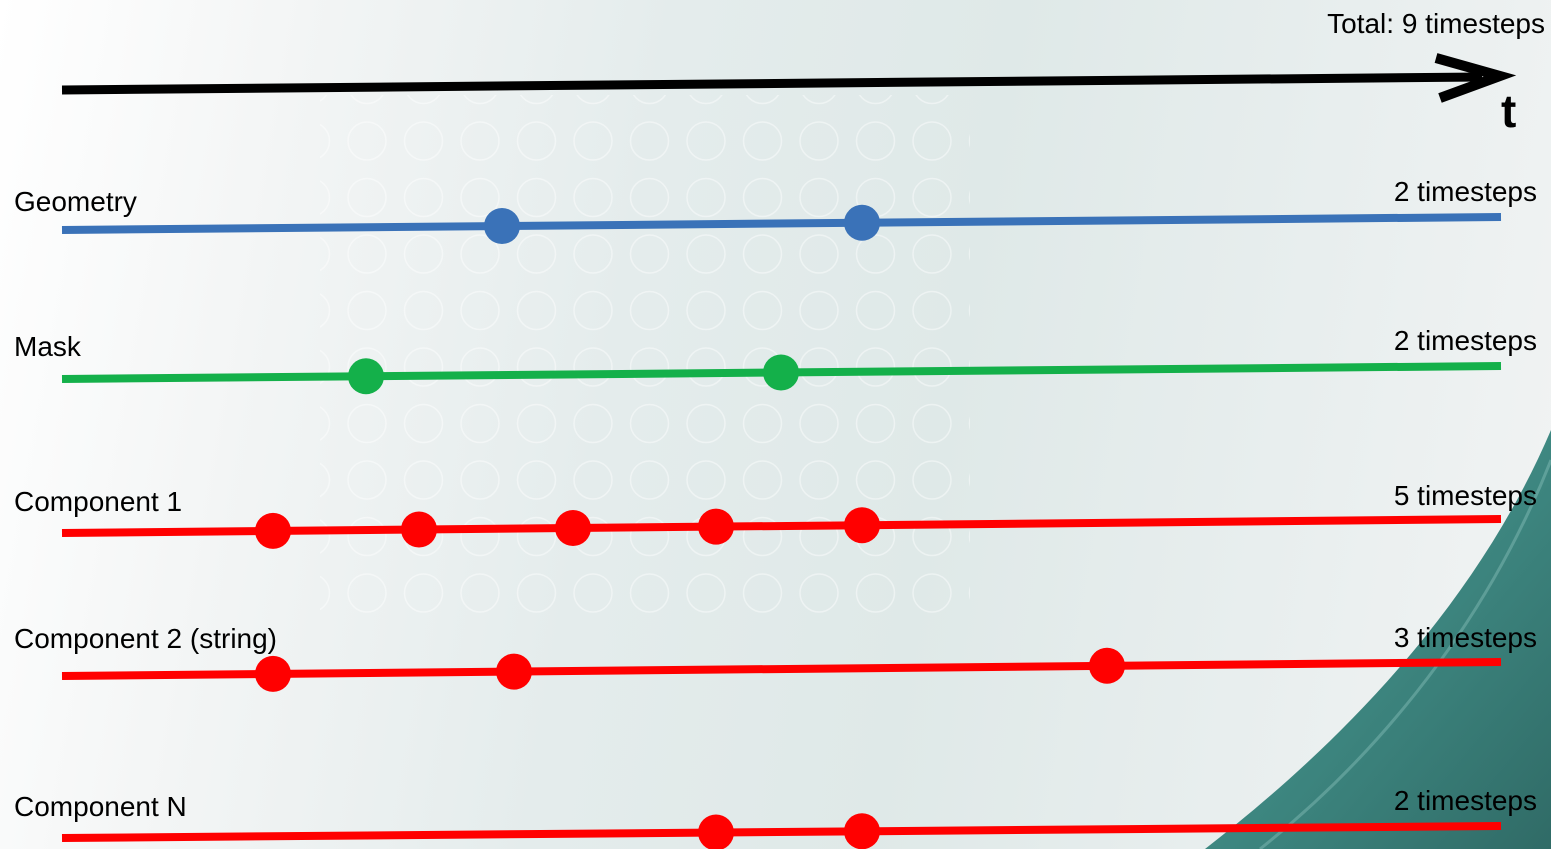  What do you see at coordinates (47, 346) in the screenshot?
I see `track-name-label: Mask` at bounding box center [47, 346].